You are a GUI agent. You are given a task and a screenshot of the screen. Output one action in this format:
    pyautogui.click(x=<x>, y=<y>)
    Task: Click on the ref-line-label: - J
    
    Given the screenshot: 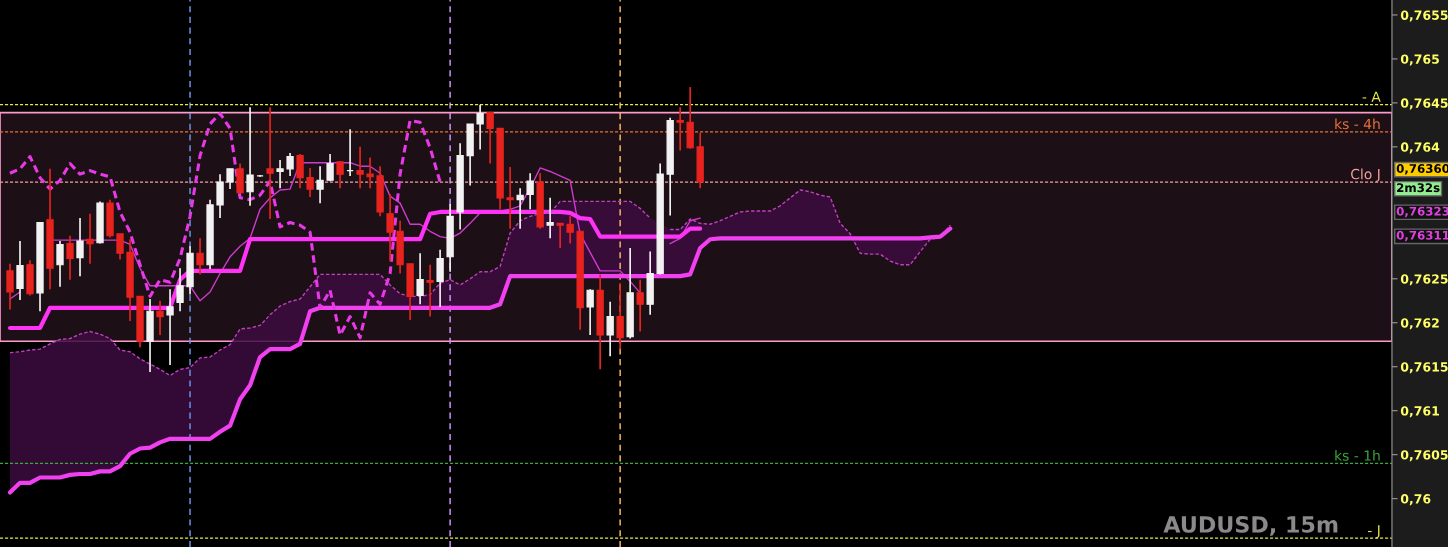 What is the action you would take?
    pyautogui.click(x=1373, y=532)
    